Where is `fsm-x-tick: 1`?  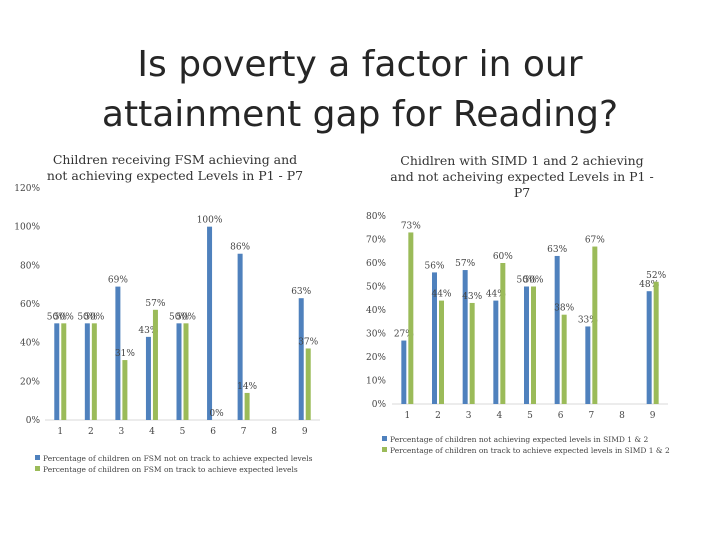
fsm-x-tick: 1 is located at coordinates (60, 432).